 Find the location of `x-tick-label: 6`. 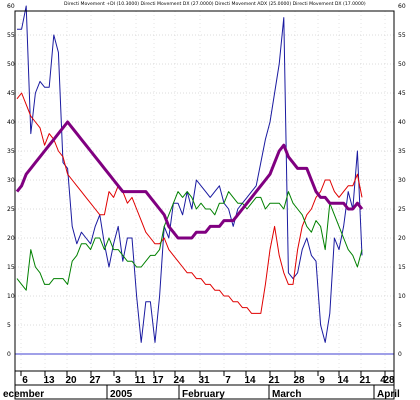

x-tick-label: 6 is located at coordinates (25, 380).